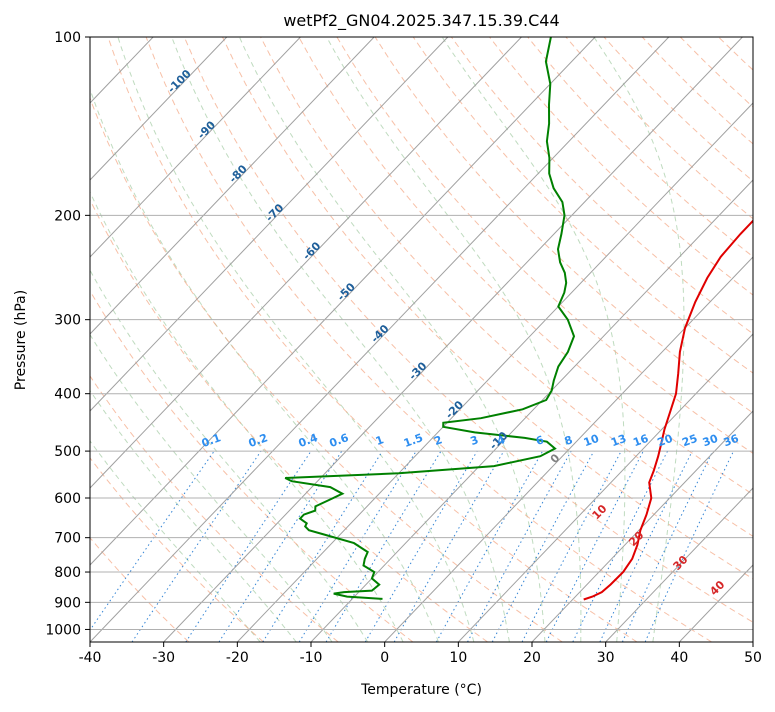 This screenshot has width=775, height=712. I want to click on y-tick-label: 600, so click(67, 499).